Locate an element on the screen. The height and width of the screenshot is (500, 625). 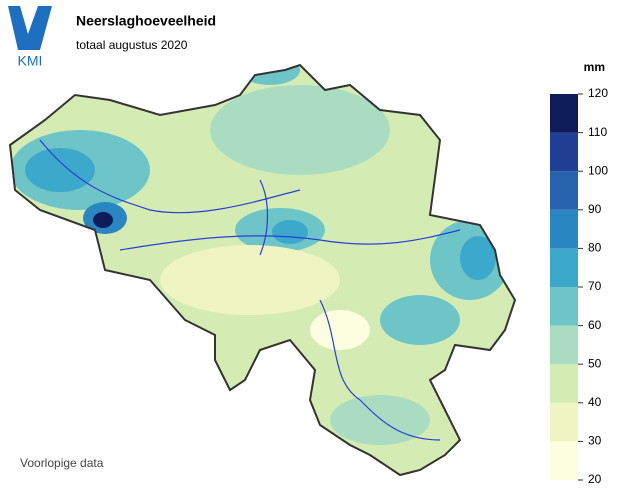
footnote: Voorlopige data is located at coordinates (62, 463).